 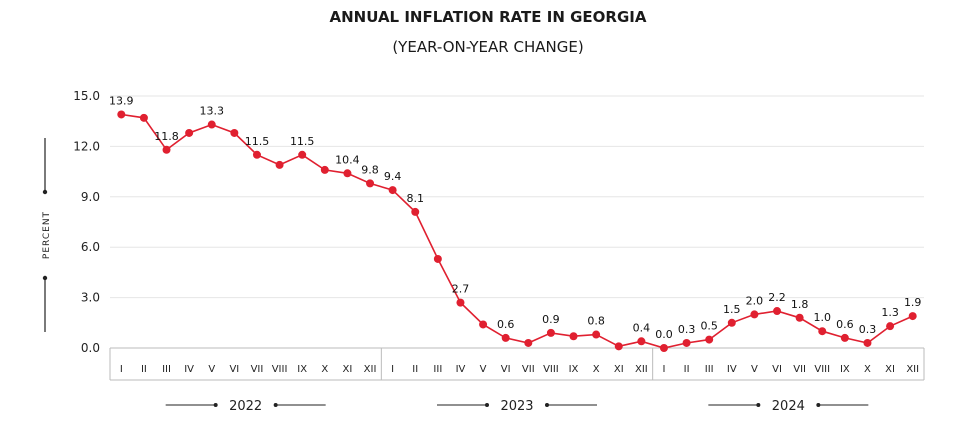 I want to click on data-label: 8.1, so click(x=416, y=198).